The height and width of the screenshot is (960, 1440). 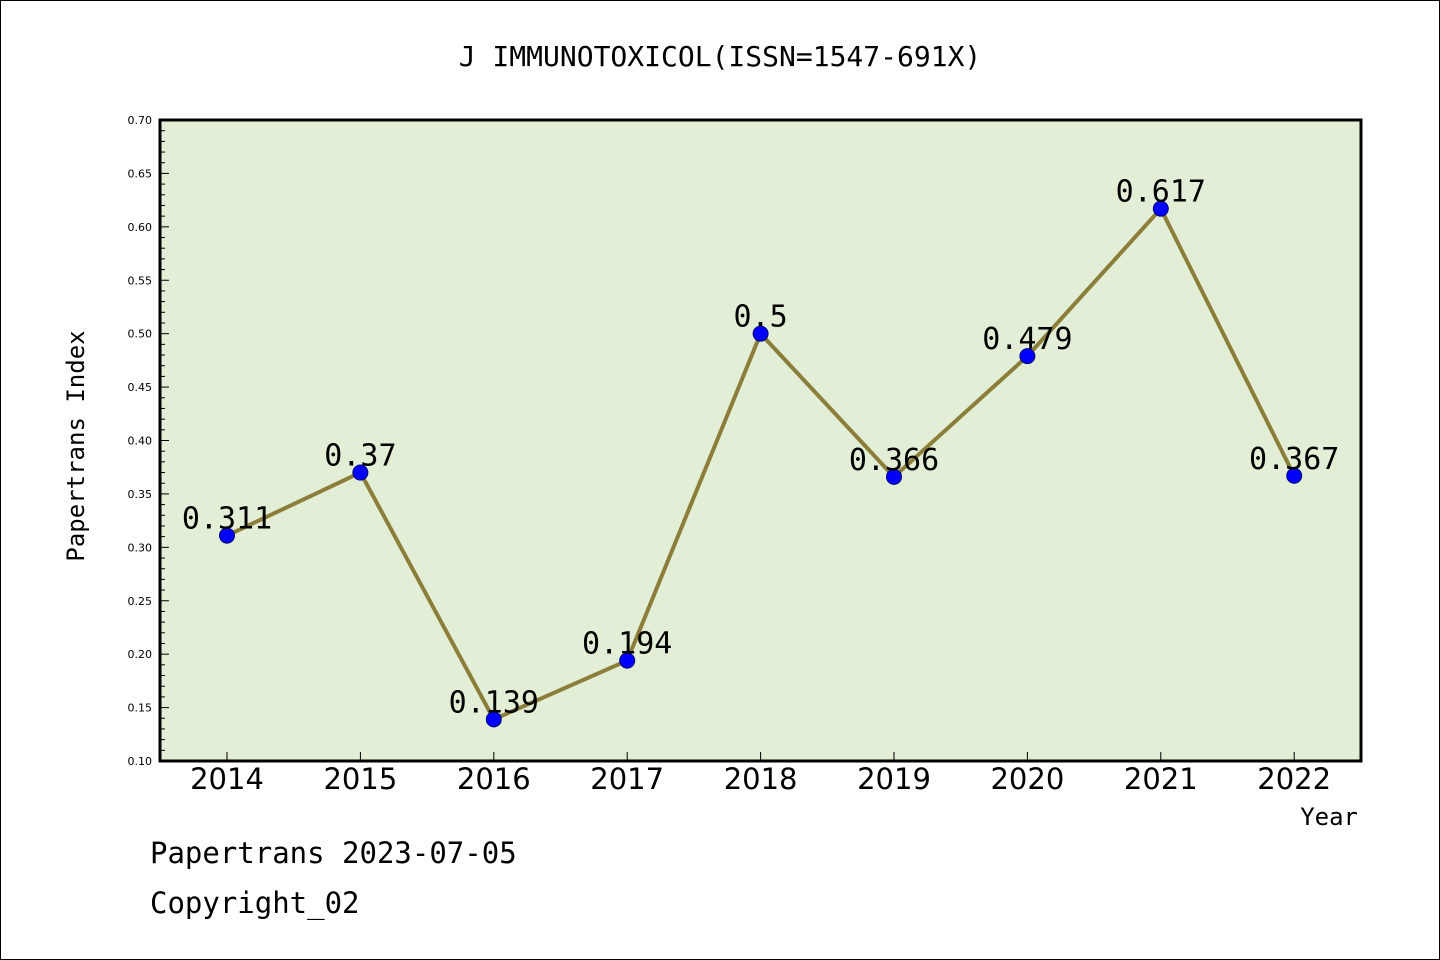 What do you see at coordinates (333, 853) in the screenshot?
I see `footer-date: Papertrans 2023-07-05` at bounding box center [333, 853].